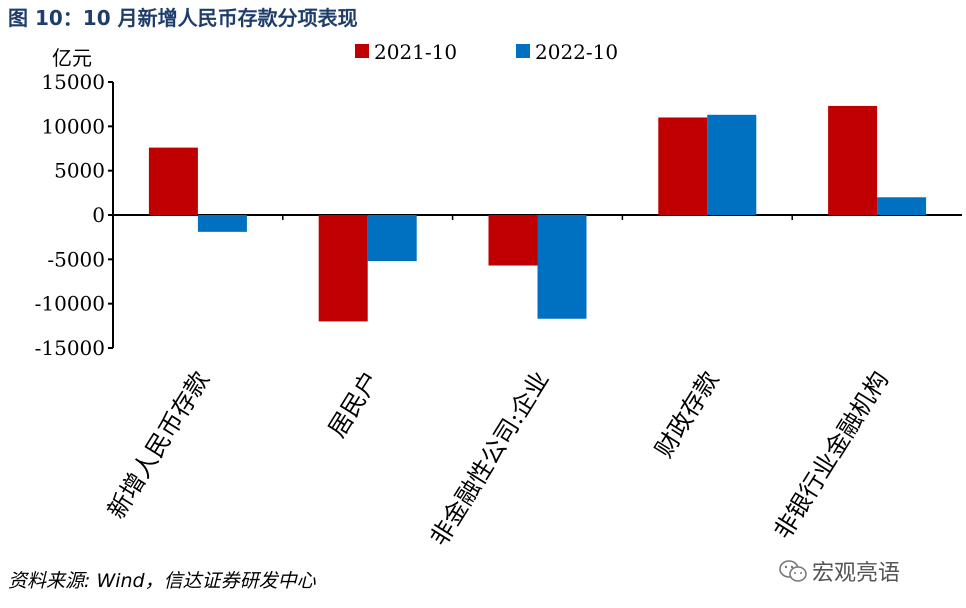 The height and width of the screenshot is (608, 966). What do you see at coordinates (162, 581) in the screenshot?
I see `source-note: 资料来源: Wind，信达证券研发中心` at bounding box center [162, 581].